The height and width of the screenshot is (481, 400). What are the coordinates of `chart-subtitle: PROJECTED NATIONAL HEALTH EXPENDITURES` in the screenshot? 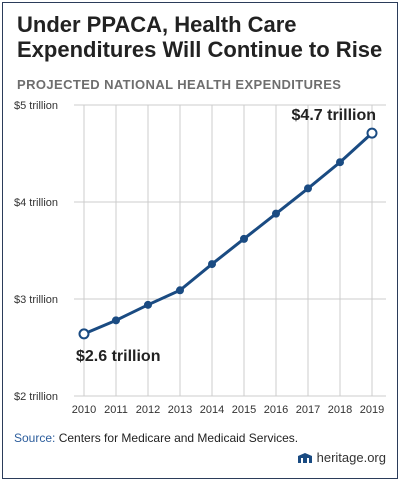 It's located at (179, 84).